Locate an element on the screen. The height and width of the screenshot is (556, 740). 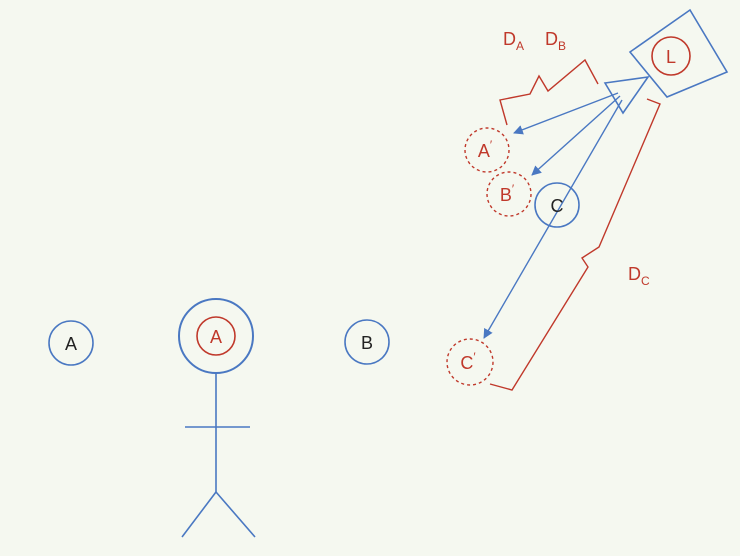
projector-lens is located at coordinates (626, 95).